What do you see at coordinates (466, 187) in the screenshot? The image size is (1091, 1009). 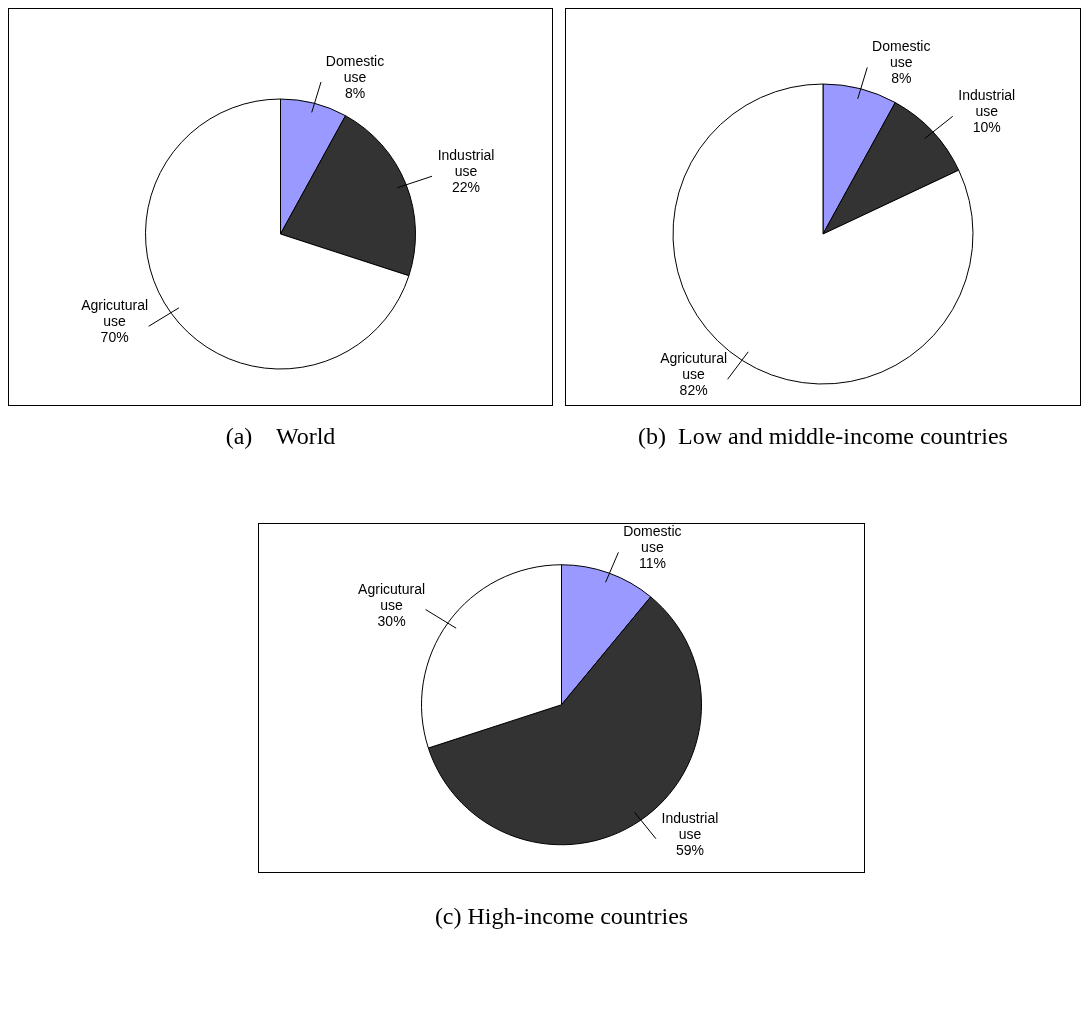 I see `data-label: 22%` at bounding box center [466, 187].